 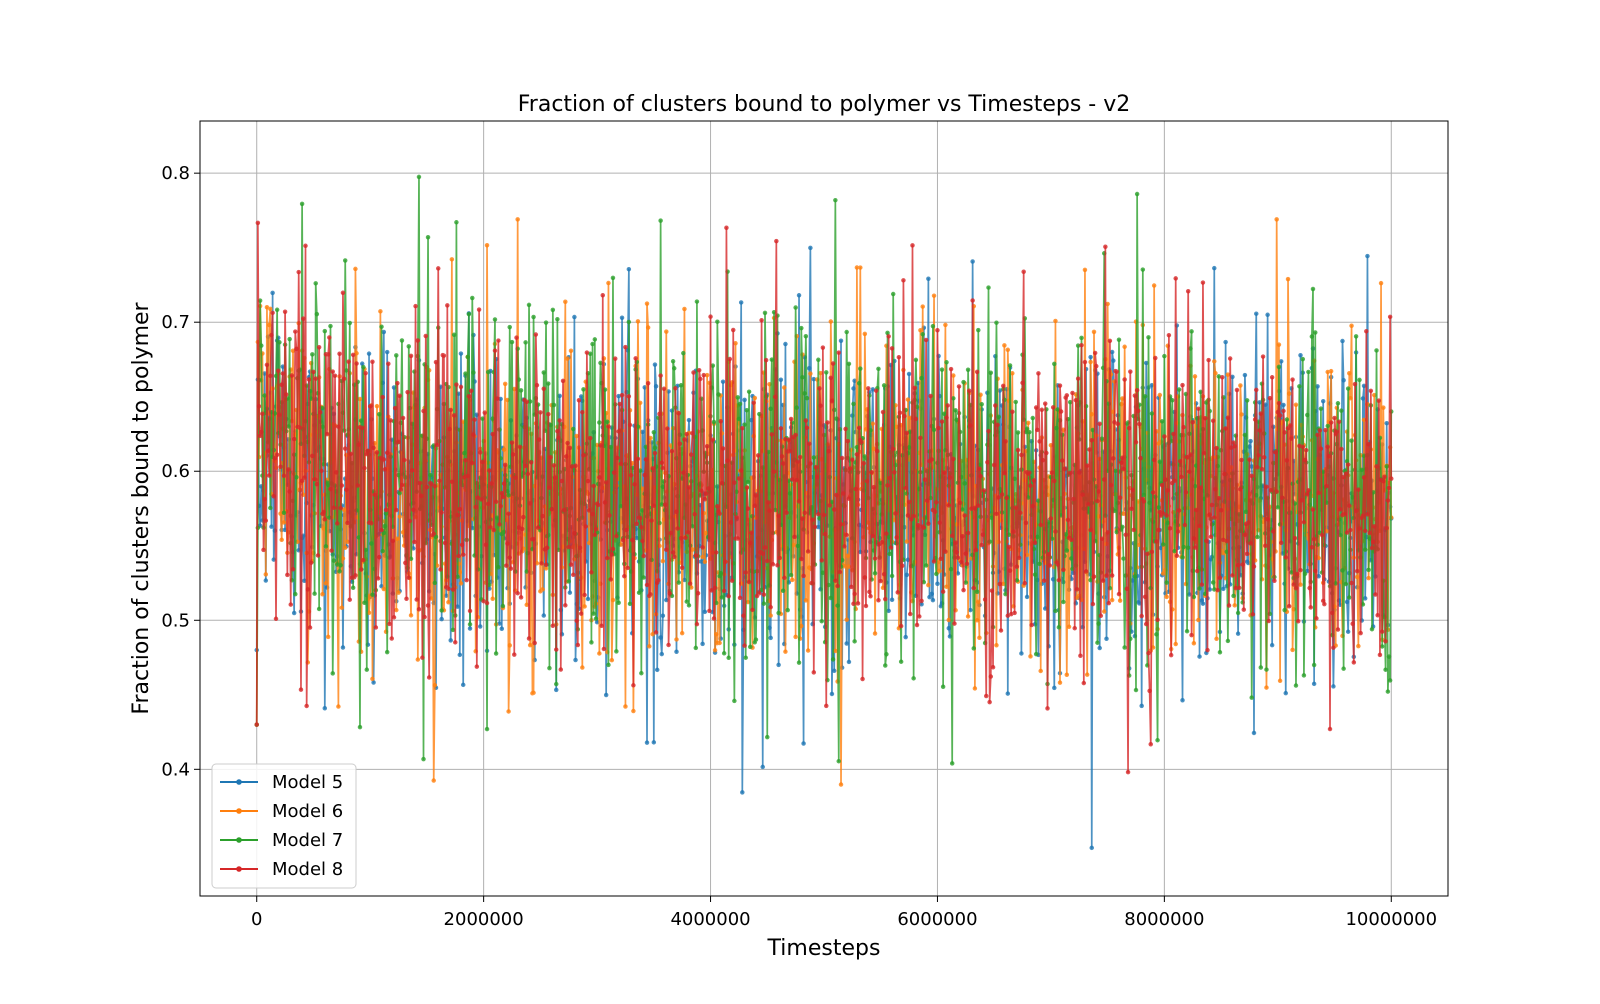 I want to click on x-tick-label: 2000000, so click(x=484, y=919).